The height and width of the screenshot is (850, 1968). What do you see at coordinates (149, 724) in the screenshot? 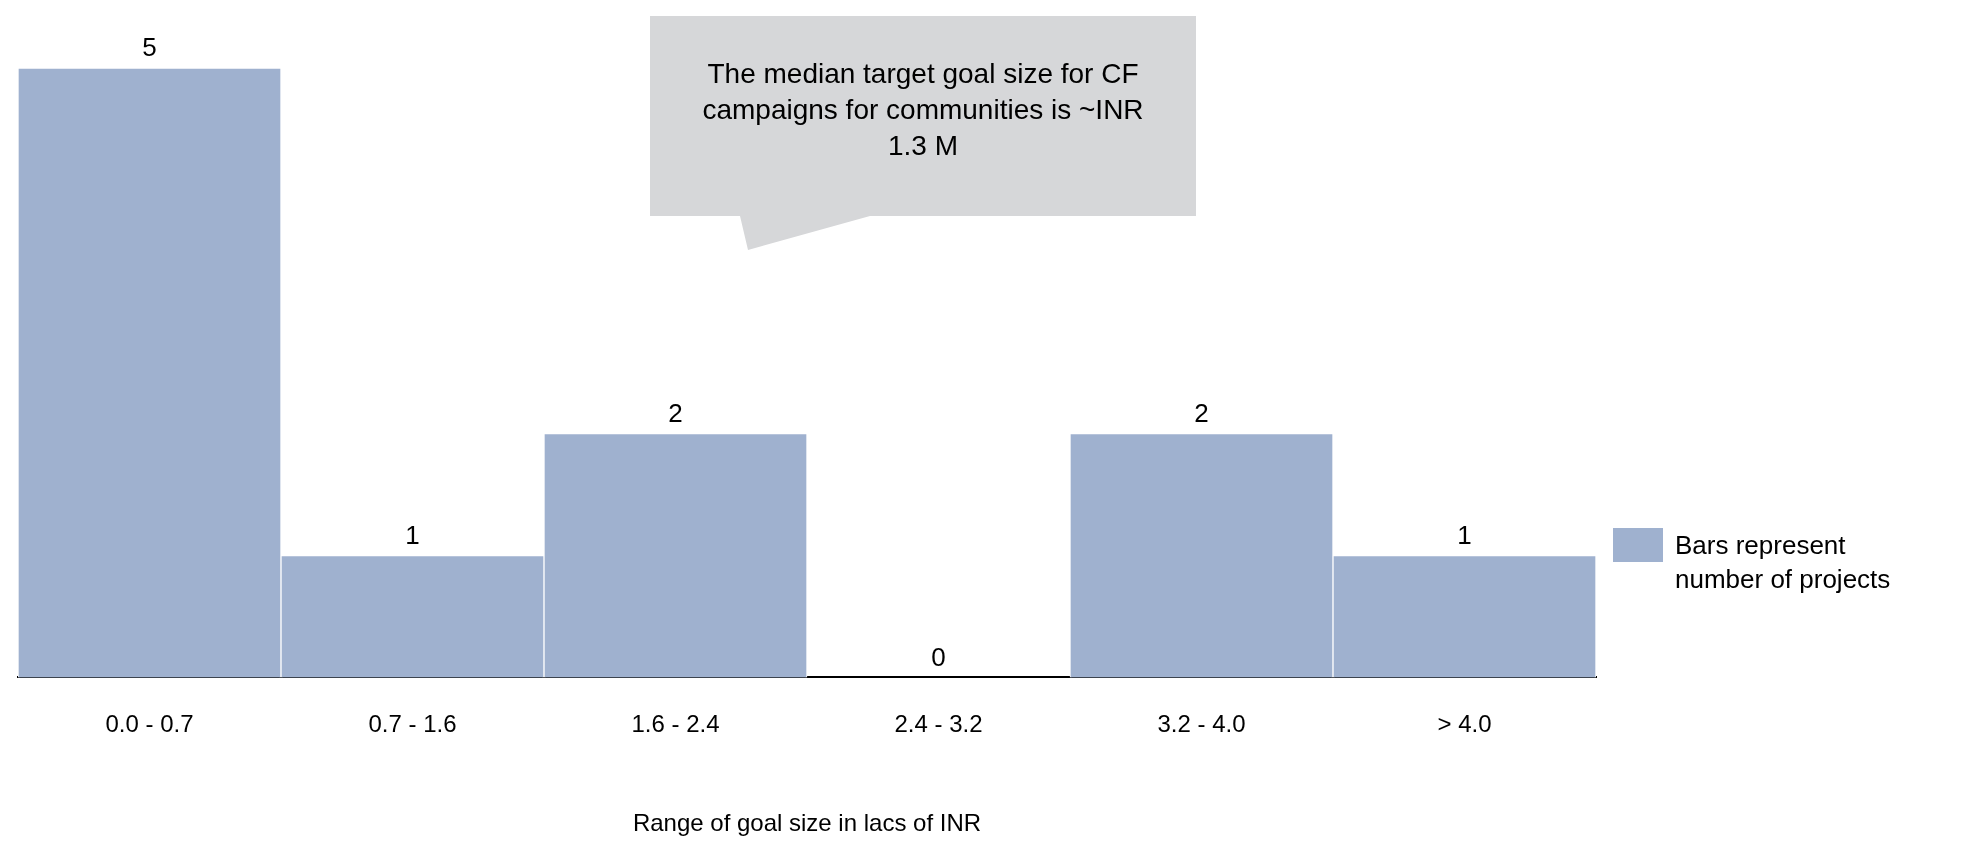
I see `x-tick-label: 0.0 - 0.7` at bounding box center [149, 724].